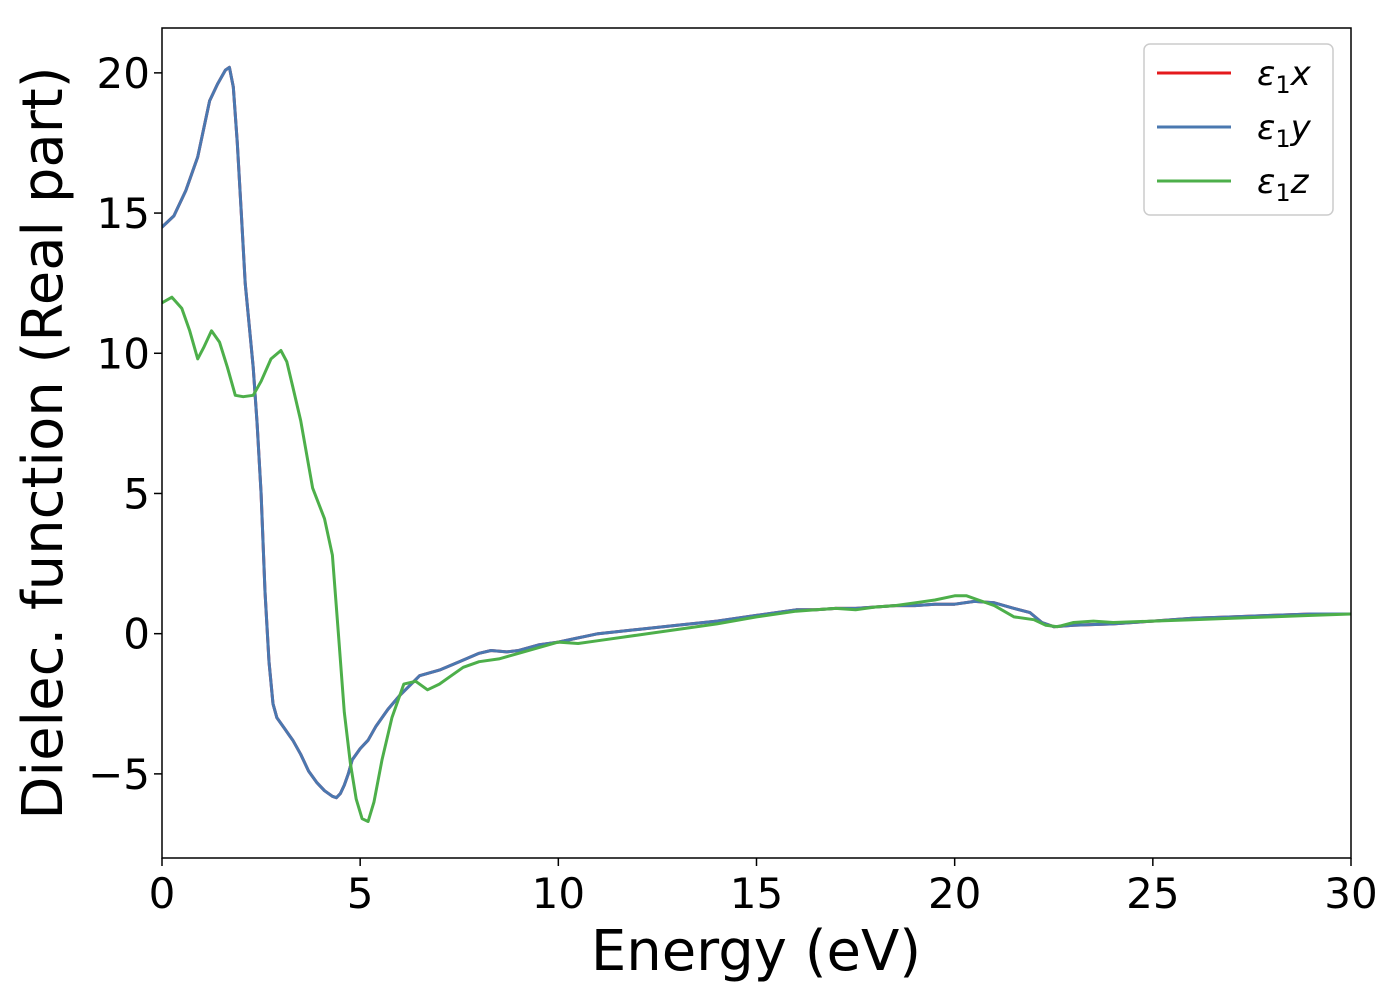 Image resolution: width=1400 pixels, height=1000 pixels. I want to click on x-tick-label: 10, so click(558, 893).